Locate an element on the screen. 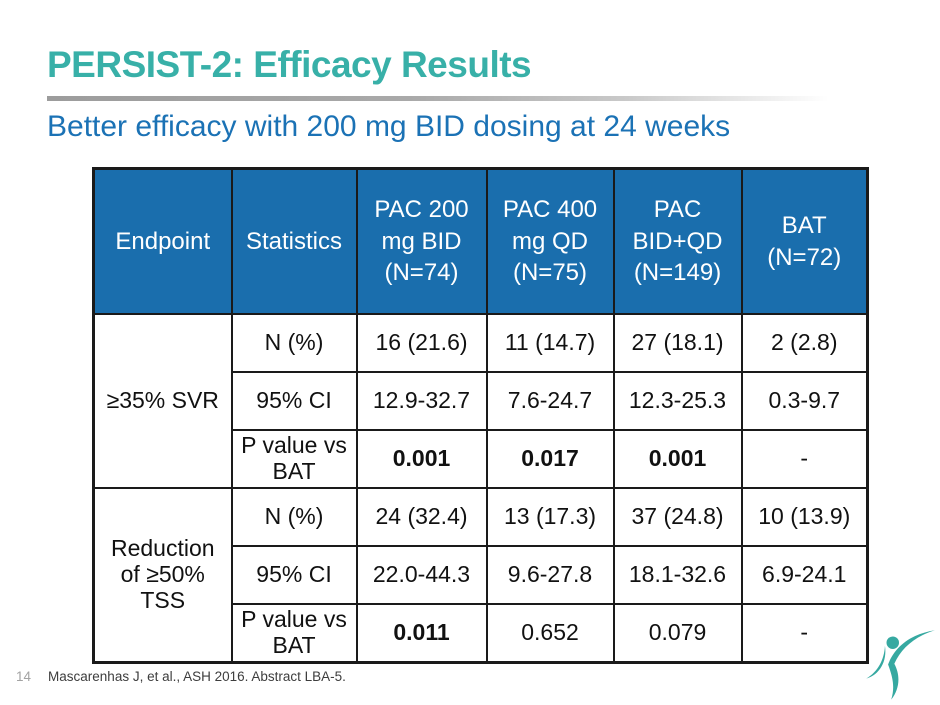 Image resolution: width=940 pixels, height=705 pixels. column-header-bat: BAT (N=72) is located at coordinates (804, 241).